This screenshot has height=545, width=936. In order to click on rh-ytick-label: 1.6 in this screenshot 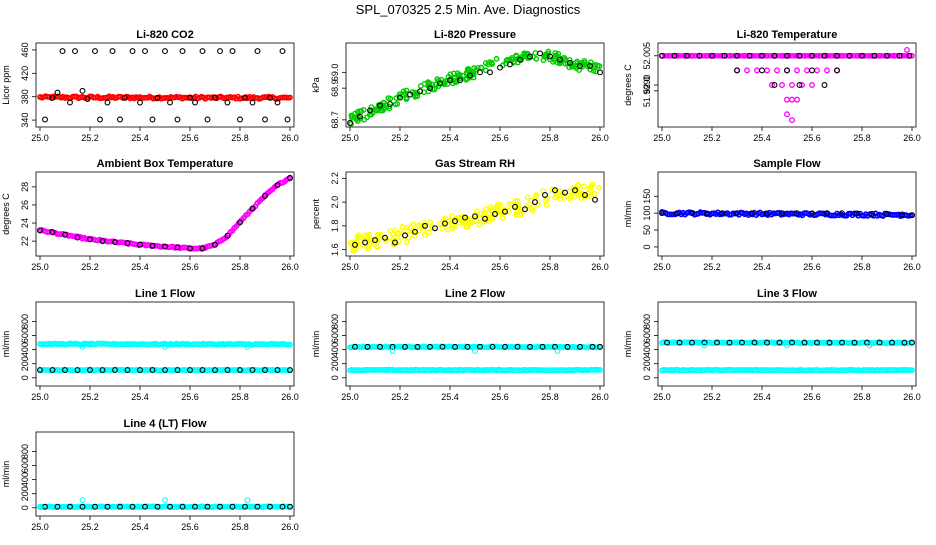, I will do `click(335, 249)`.